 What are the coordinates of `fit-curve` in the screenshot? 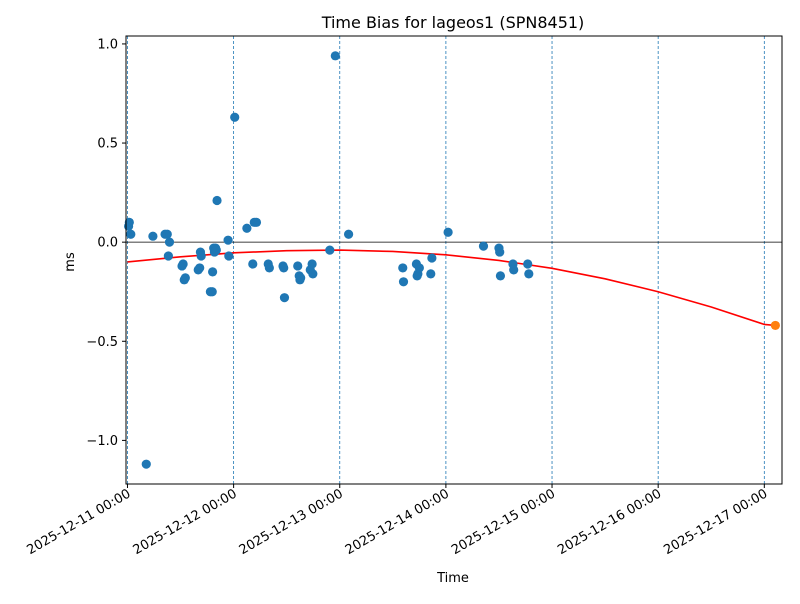 It's located at (451, 288).